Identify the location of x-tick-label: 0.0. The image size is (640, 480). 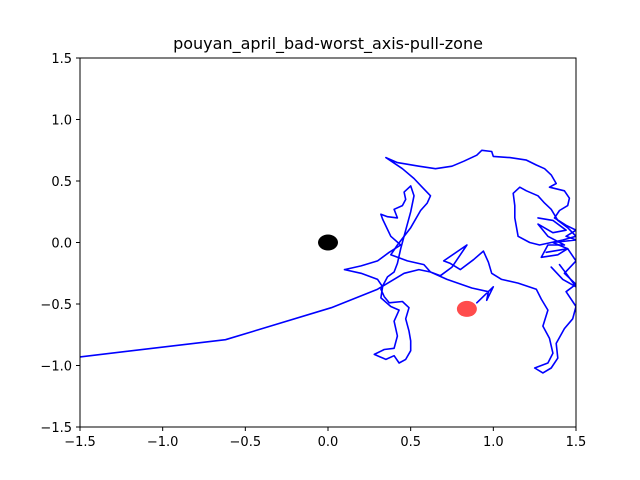
(328, 442).